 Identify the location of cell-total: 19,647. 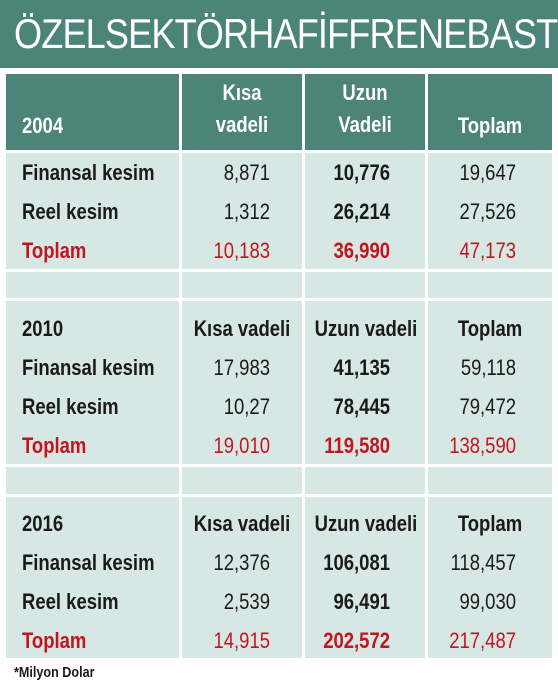
(487, 172).